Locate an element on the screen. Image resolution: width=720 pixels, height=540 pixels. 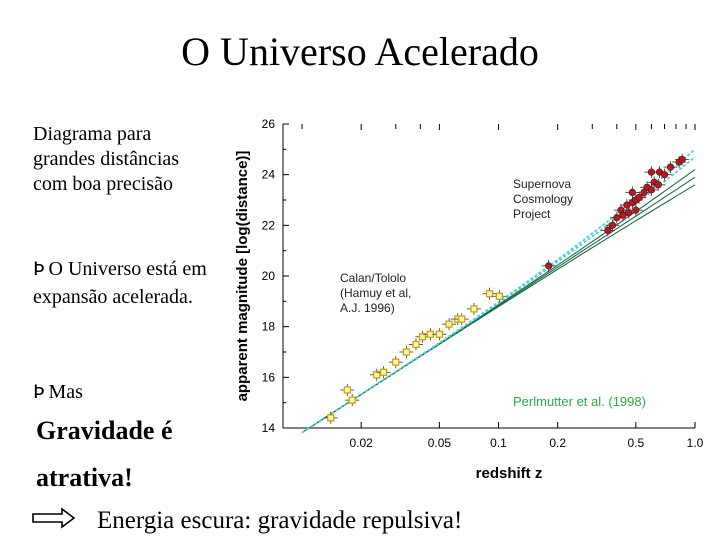
annotation-supernova: Cosmology is located at coordinates (543, 199).